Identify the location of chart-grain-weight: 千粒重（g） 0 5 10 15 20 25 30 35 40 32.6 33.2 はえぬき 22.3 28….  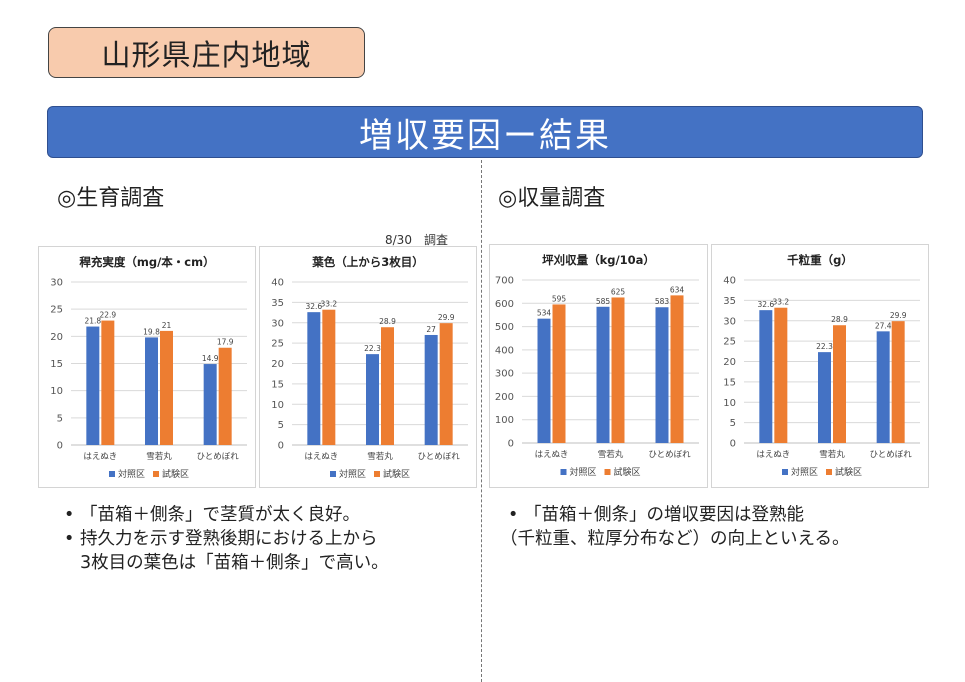
(820, 366).